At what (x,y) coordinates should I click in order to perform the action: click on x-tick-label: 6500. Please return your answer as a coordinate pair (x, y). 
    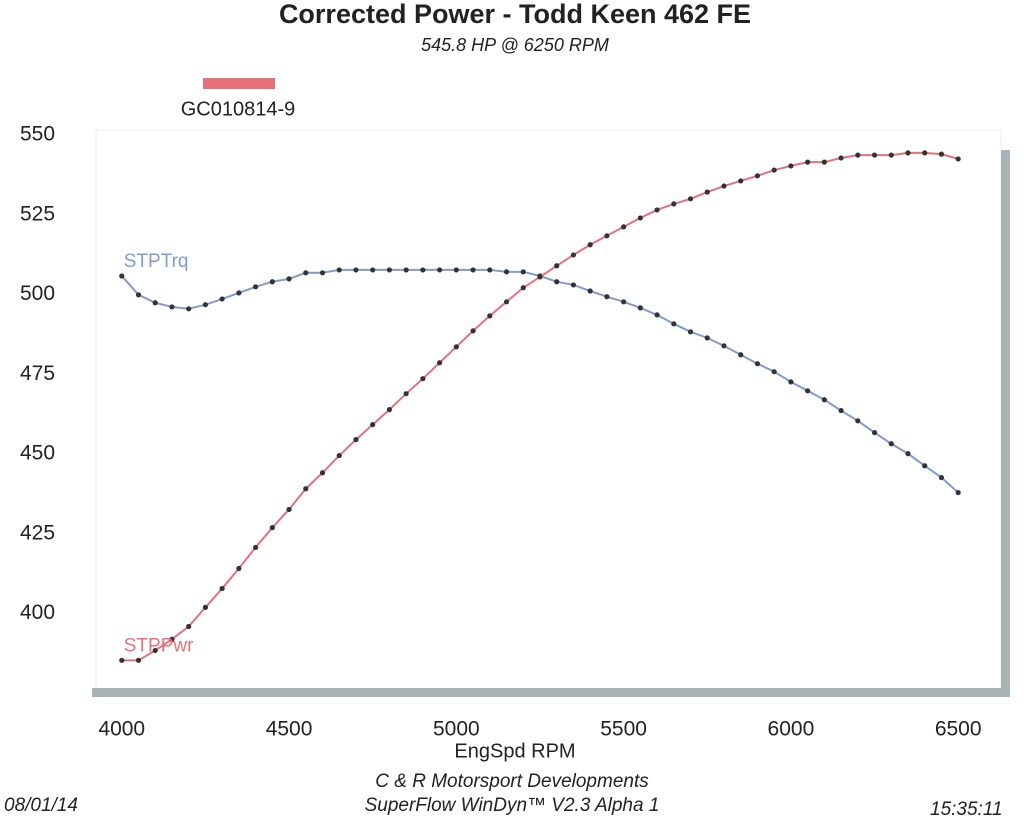
    Looking at the image, I should click on (958, 729).